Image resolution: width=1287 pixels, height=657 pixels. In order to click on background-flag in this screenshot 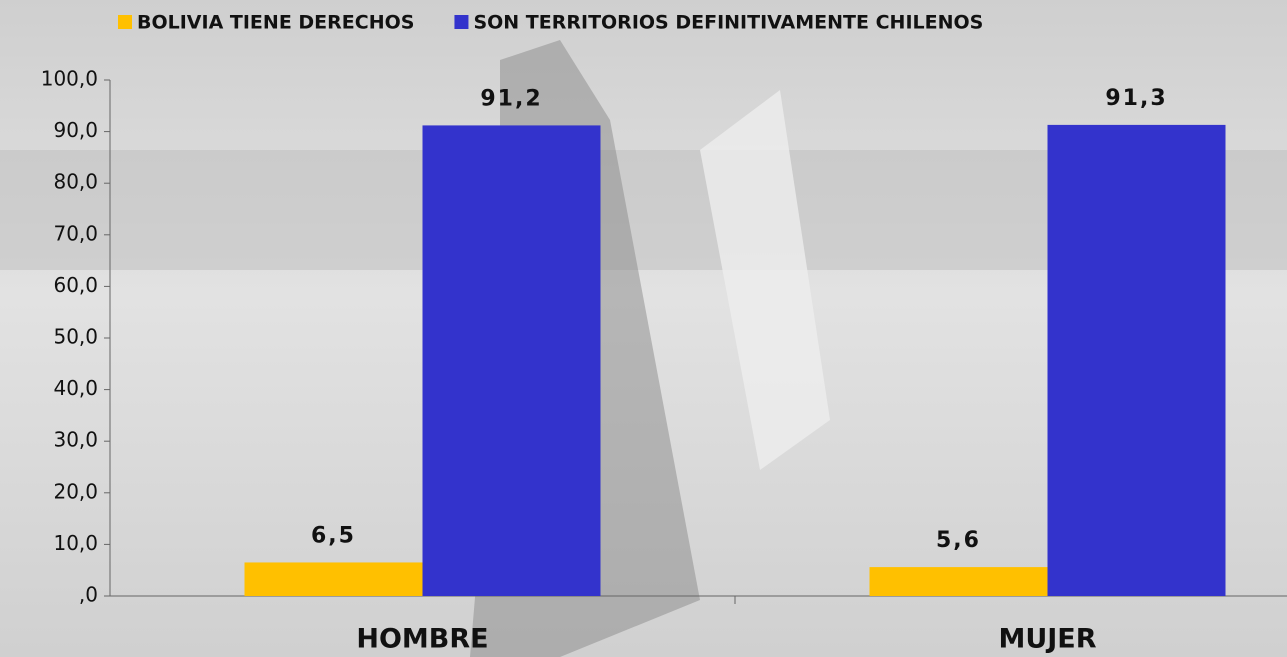, I will do `click(765, 280)`.